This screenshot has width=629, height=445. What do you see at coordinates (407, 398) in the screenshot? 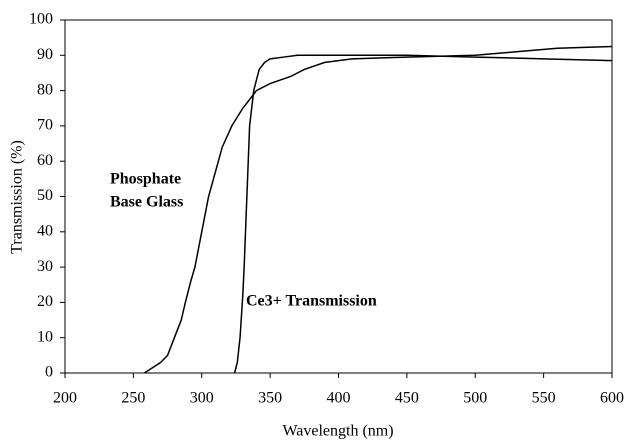
I see `x-tick-label: 450` at bounding box center [407, 398].